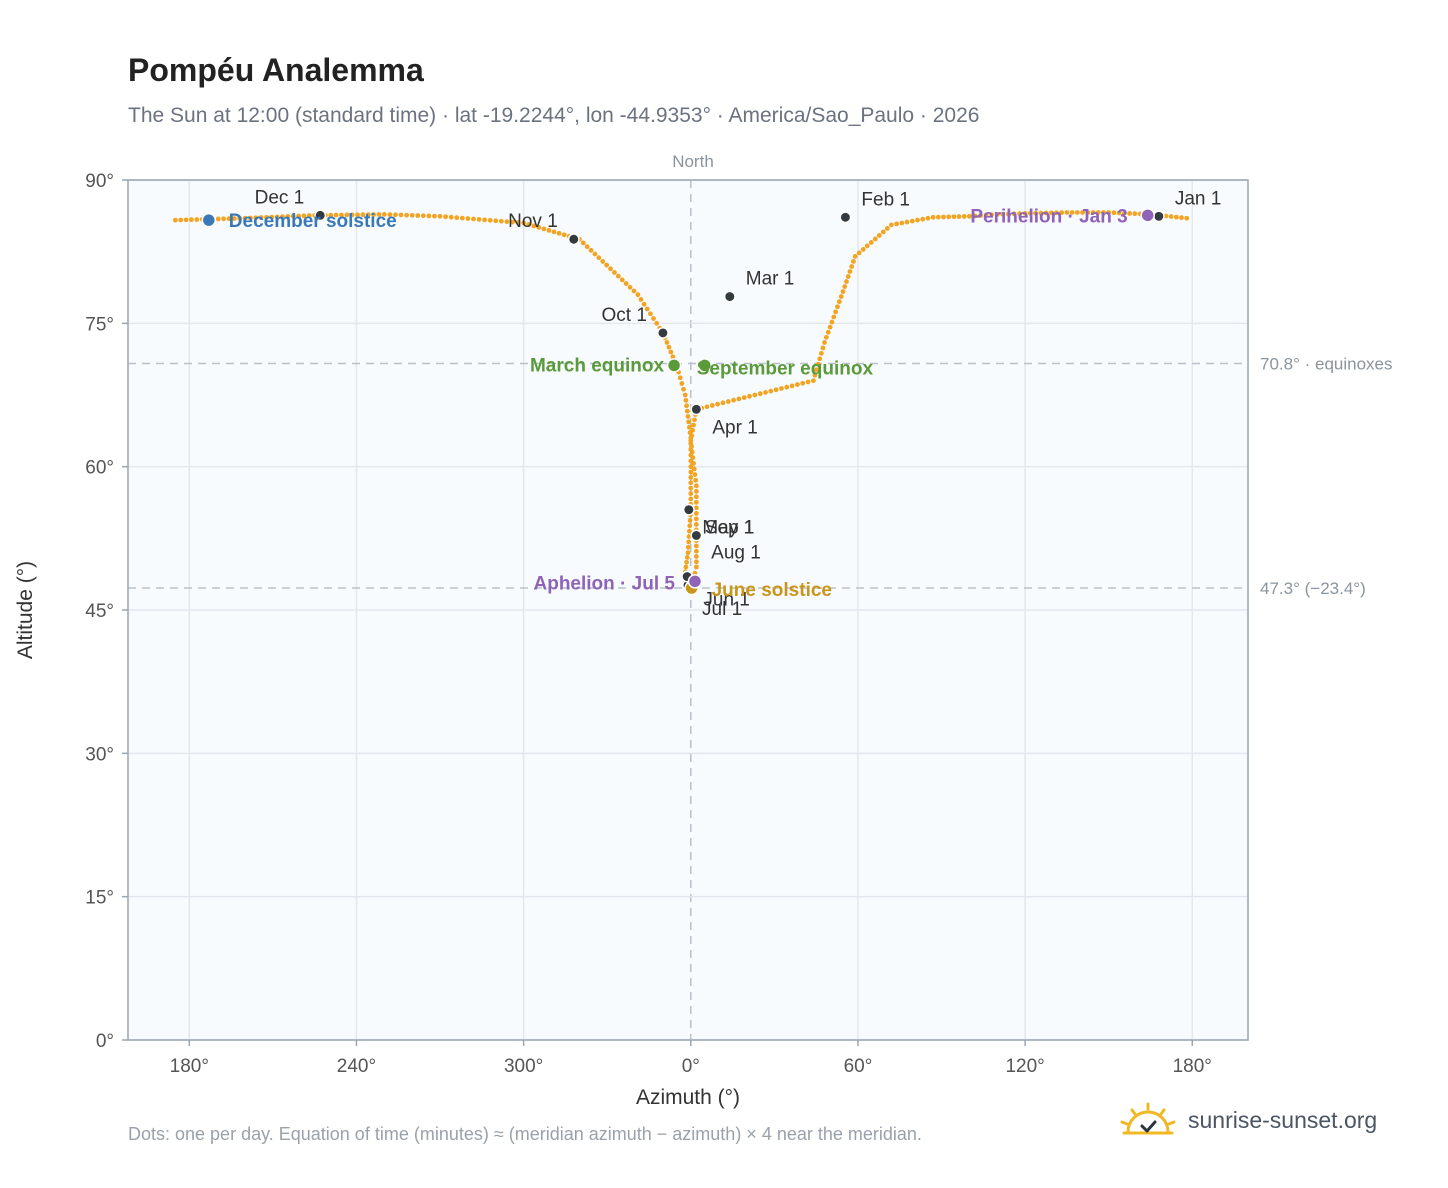  Describe the element at coordinates (695, 581) in the screenshot. I see `event-marker` at that location.